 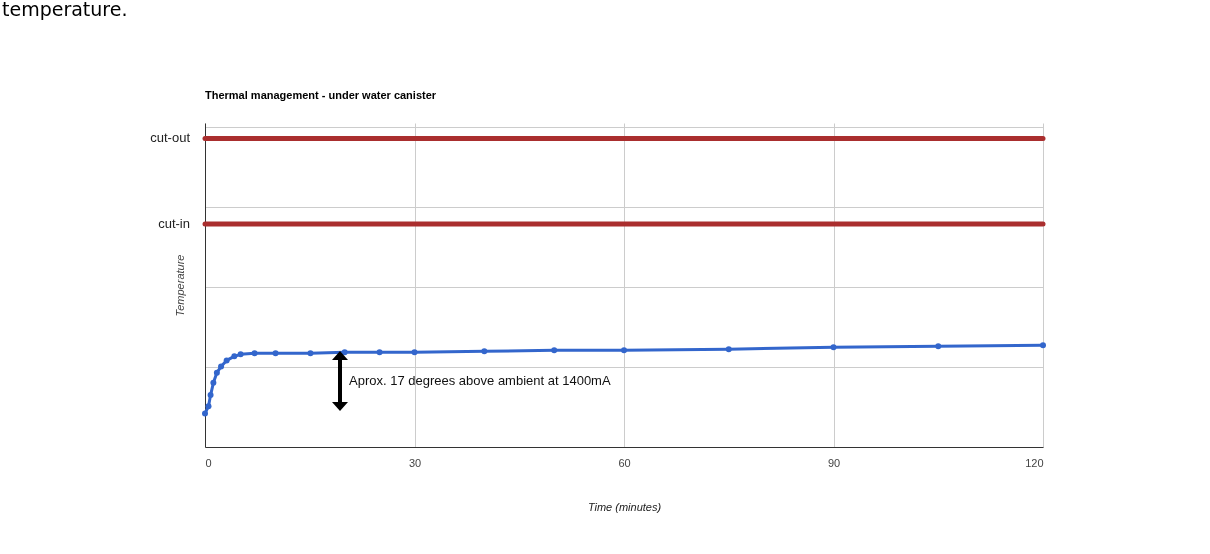 What do you see at coordinates (170, 138) in the screenshot?
I see `ref-line-label: cut-out` at bounding box center [170, 138].